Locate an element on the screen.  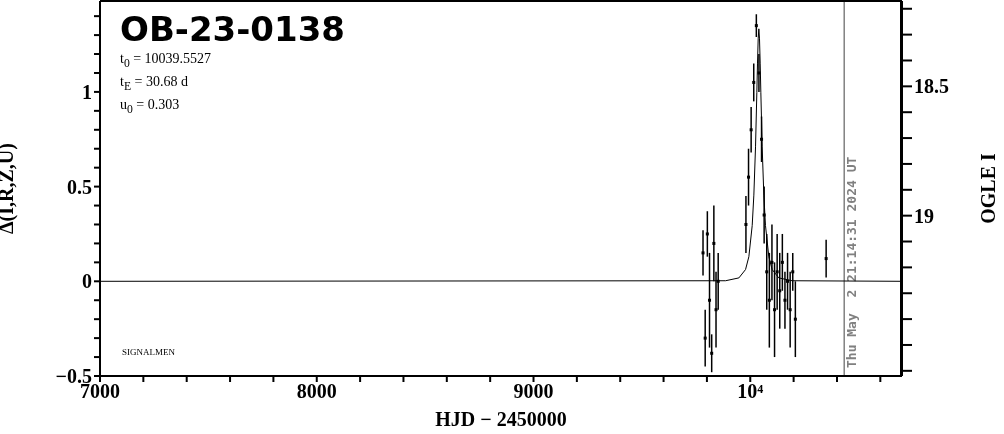
x-tick-label: 9000 is located at coordinates (533, 391).